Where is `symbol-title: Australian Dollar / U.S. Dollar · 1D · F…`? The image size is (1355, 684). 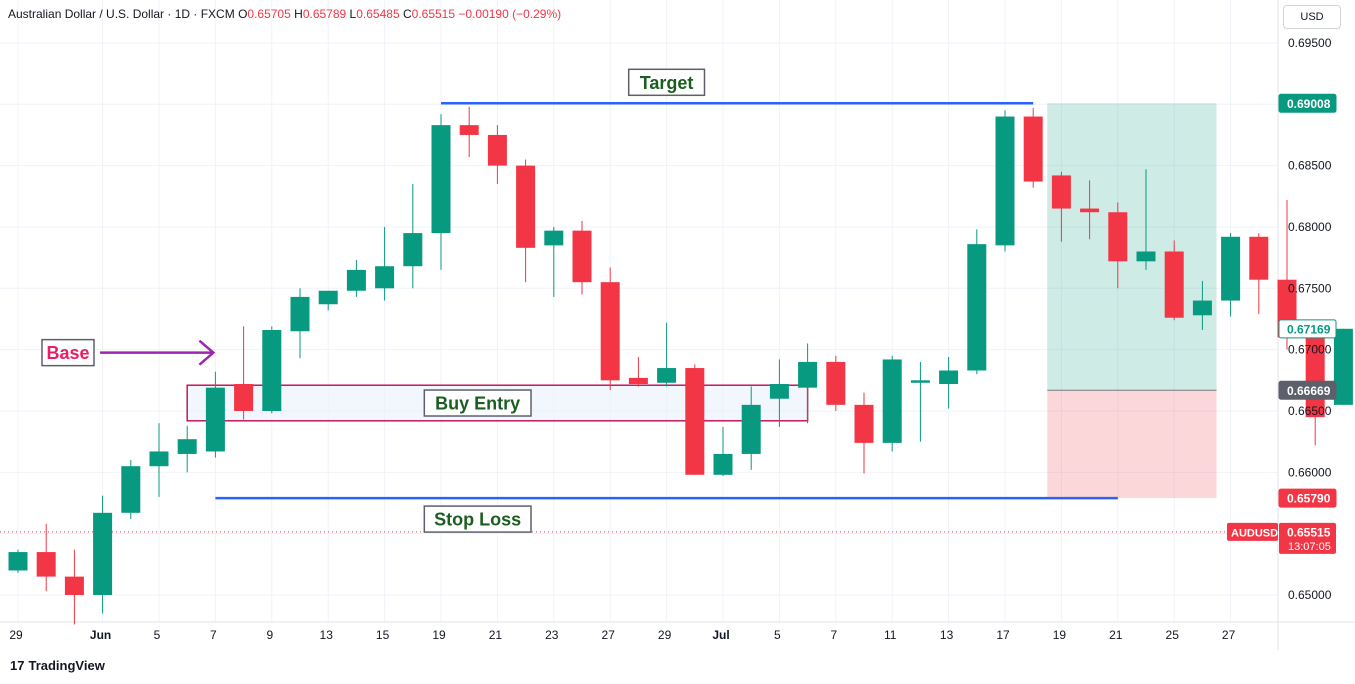
symbol-title: Australian Dollar / U.S. Dollar · 1D · F… is located at coordinates (121, 14).